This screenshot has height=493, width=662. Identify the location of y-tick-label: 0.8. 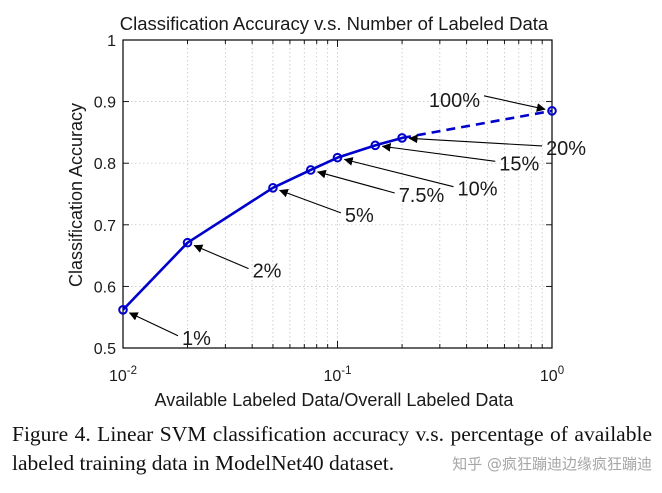
(105, 164).